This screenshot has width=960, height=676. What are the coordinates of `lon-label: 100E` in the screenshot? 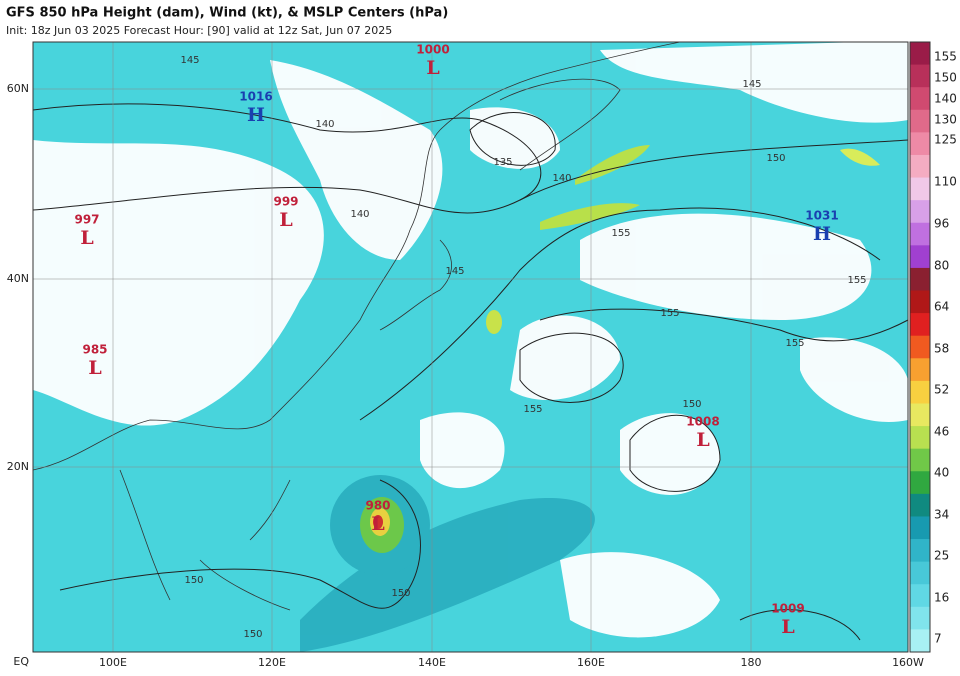 It's located at (113, 662).